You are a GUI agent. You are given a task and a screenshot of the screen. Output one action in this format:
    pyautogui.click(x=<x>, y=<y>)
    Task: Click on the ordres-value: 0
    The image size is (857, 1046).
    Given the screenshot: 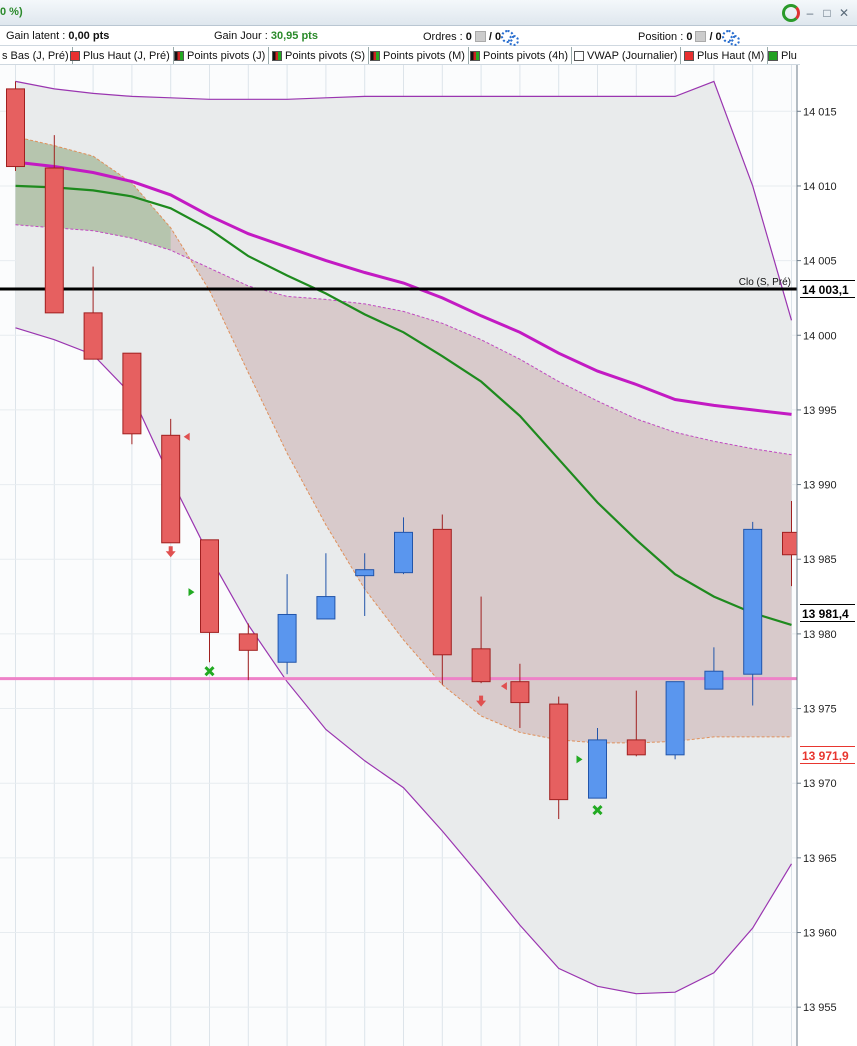 What is the action you would take?
    pyautogui.click(x=468, y=37)
    